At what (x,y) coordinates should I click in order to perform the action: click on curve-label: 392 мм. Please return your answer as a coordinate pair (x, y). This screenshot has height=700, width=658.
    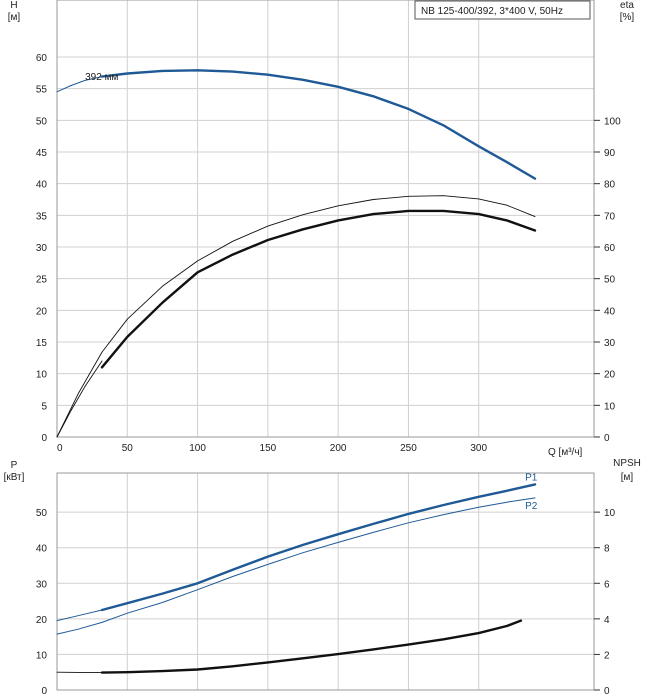
    Looking at the image, I should click on (101, 77).